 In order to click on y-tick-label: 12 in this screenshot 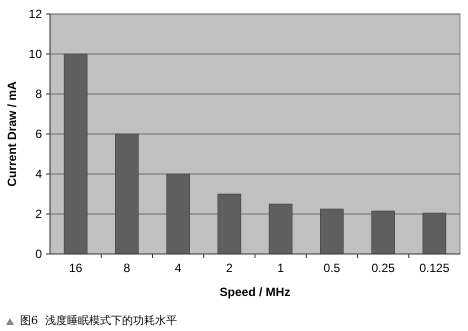, I will do `click(35, 14)`.